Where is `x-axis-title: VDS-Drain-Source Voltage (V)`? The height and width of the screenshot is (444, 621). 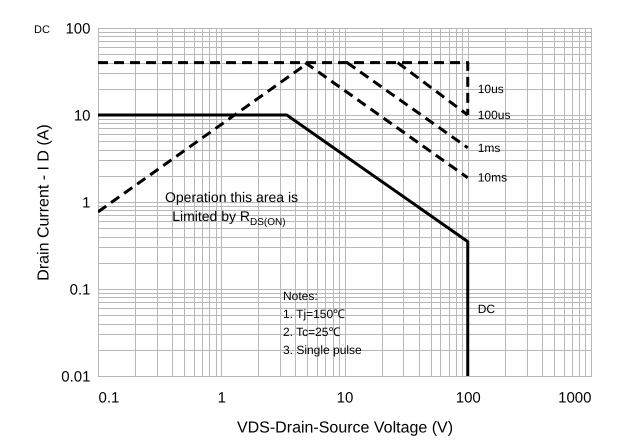 x-axis-title: VDS-Drain-Source Voltage (V) is located at coordinates (345, 428).